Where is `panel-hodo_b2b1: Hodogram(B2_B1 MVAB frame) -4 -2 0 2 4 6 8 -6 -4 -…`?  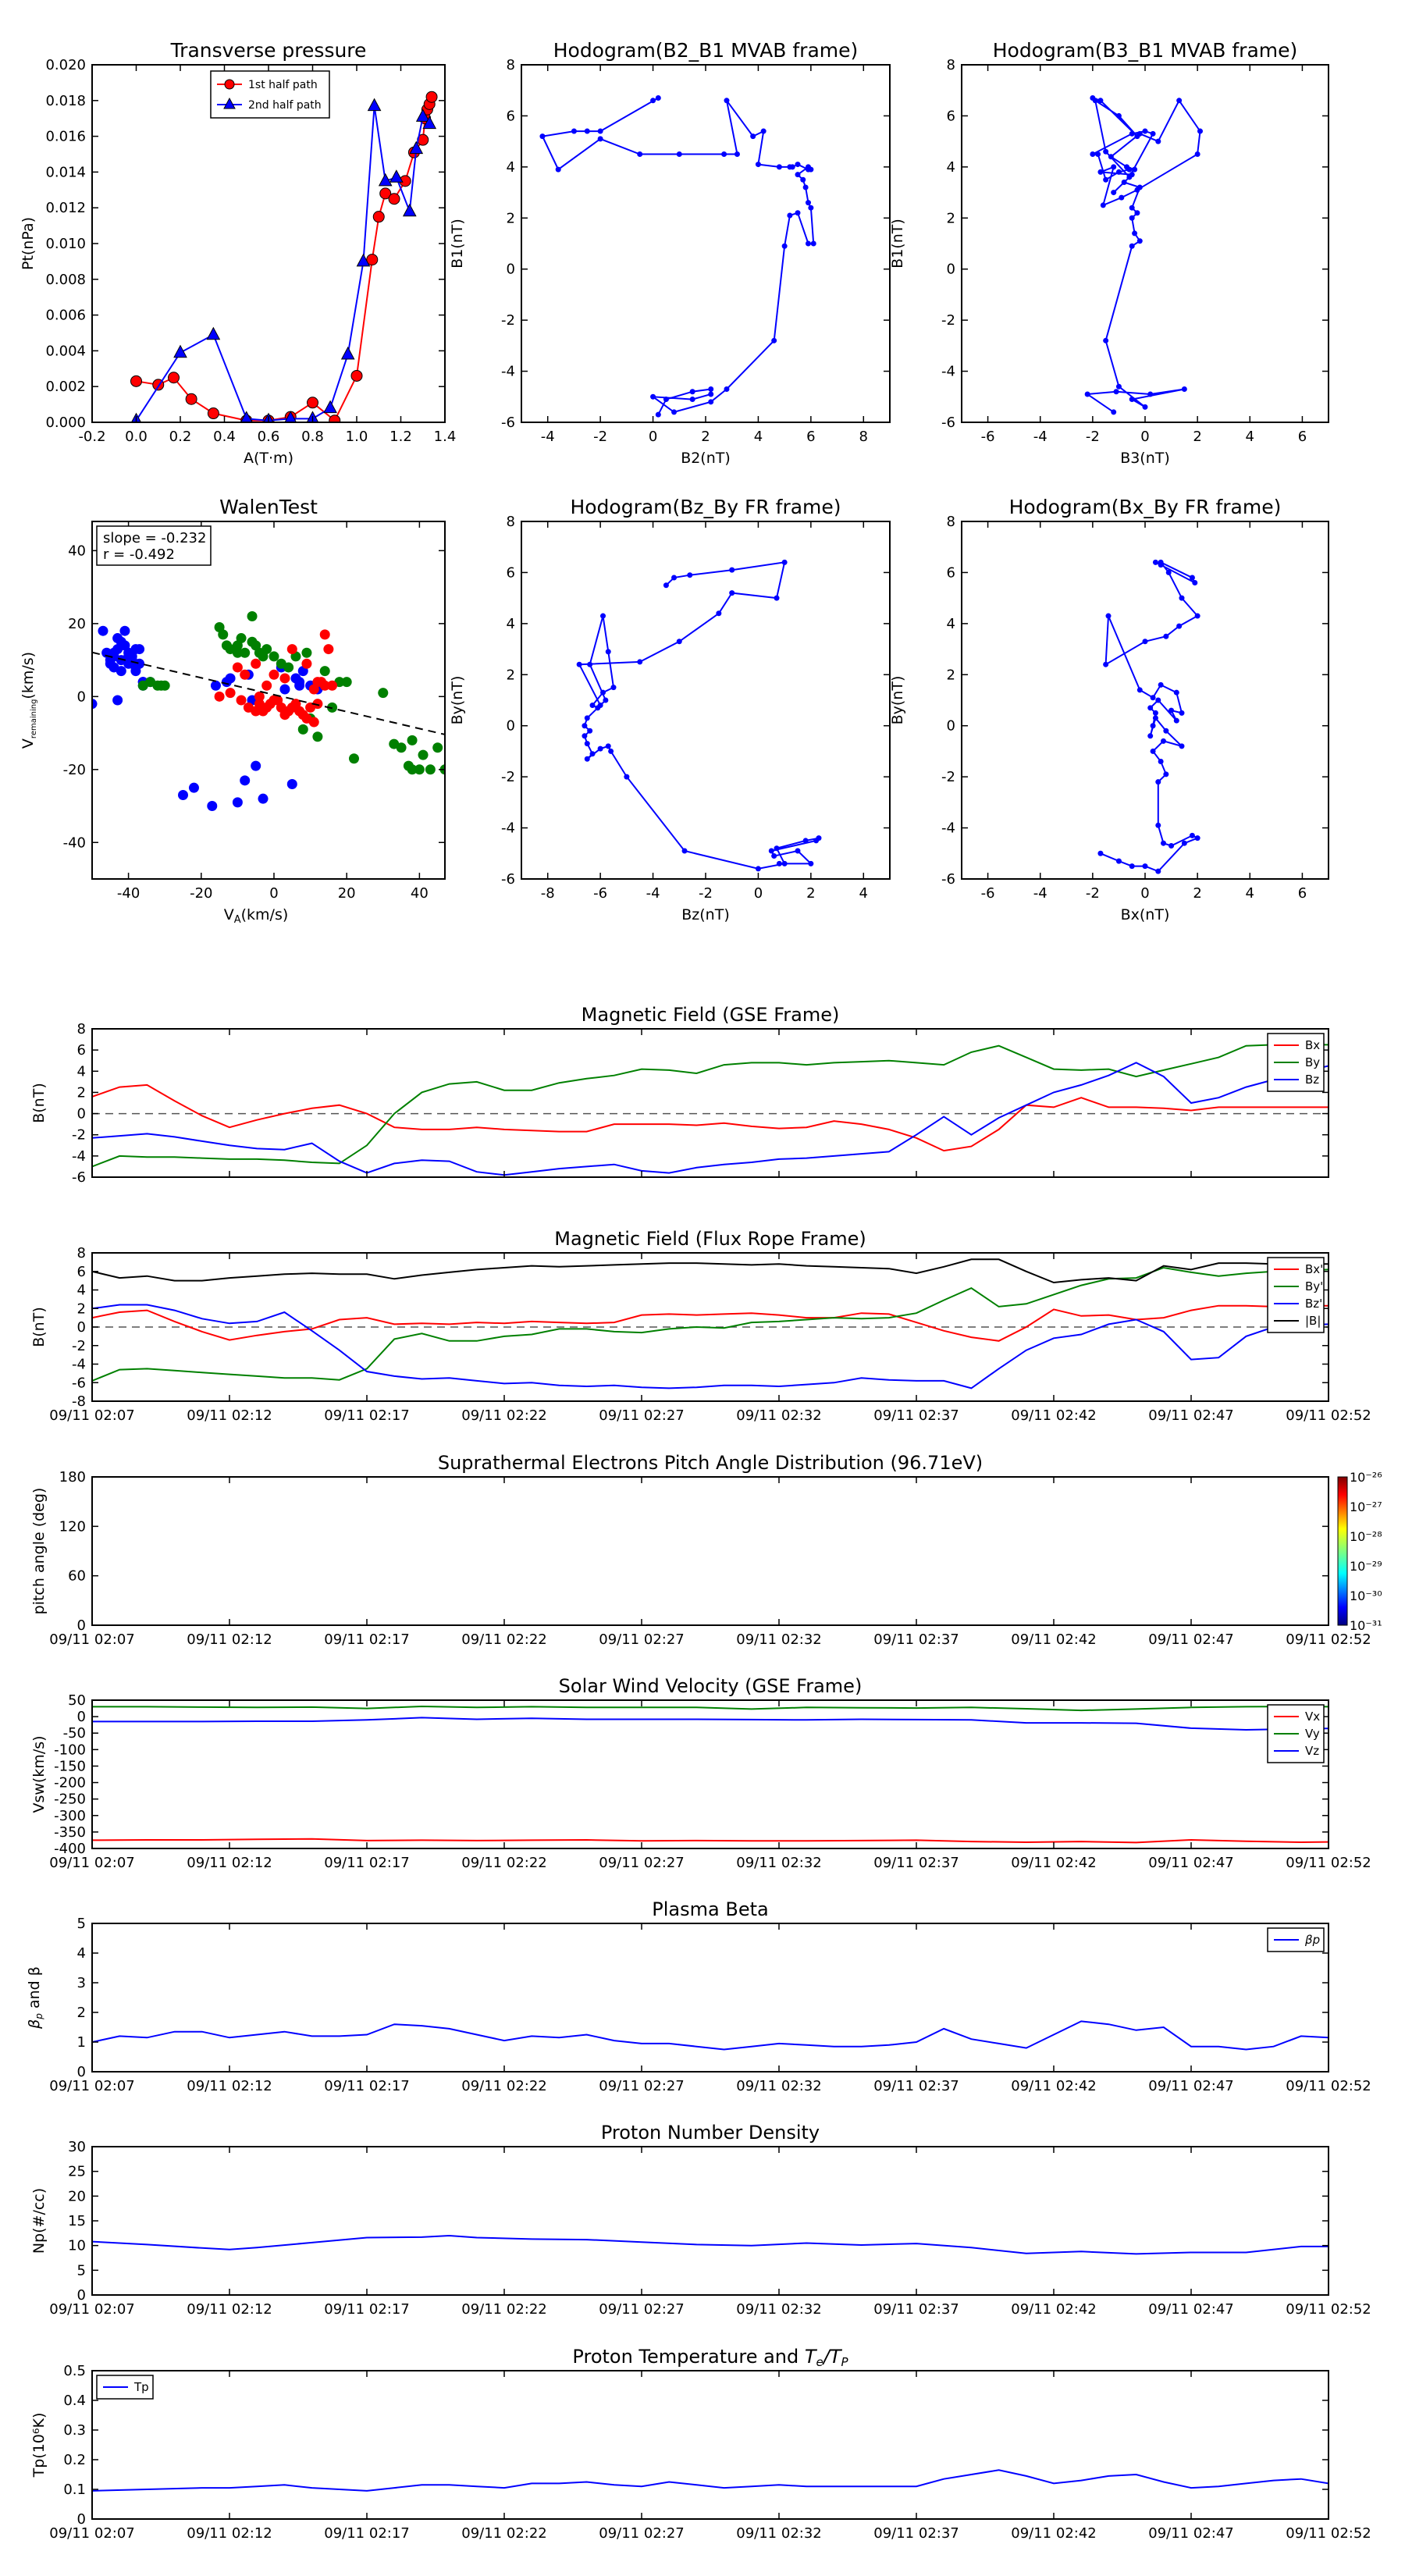
panel-hodo_b2b1: Hodogram(B2_B1 MVAB frame) -4 -2 0 2 4 6 8 -6 -4 -… is located at coordinates (670, 253).